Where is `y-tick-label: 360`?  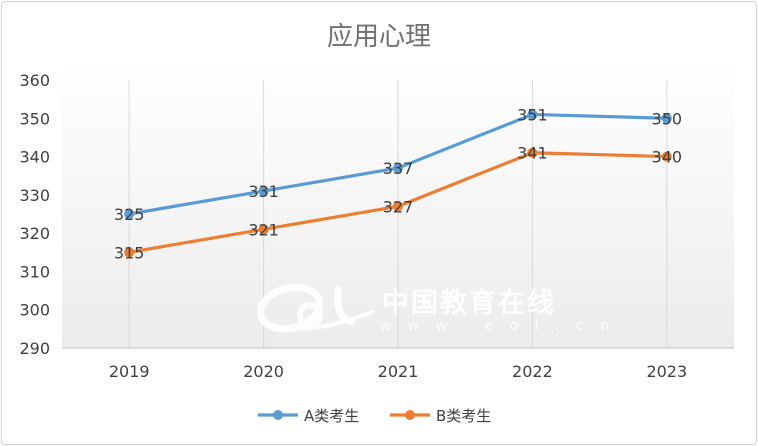
y-tick-label: 360 is located at coordinates (34, 80).